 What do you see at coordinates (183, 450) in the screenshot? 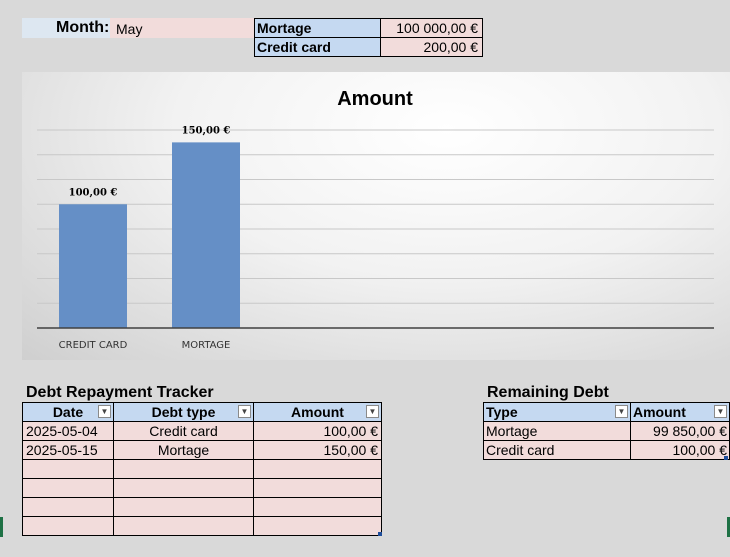
I see `debt-type-cell: Mortage` at bounding box center [183, 450].